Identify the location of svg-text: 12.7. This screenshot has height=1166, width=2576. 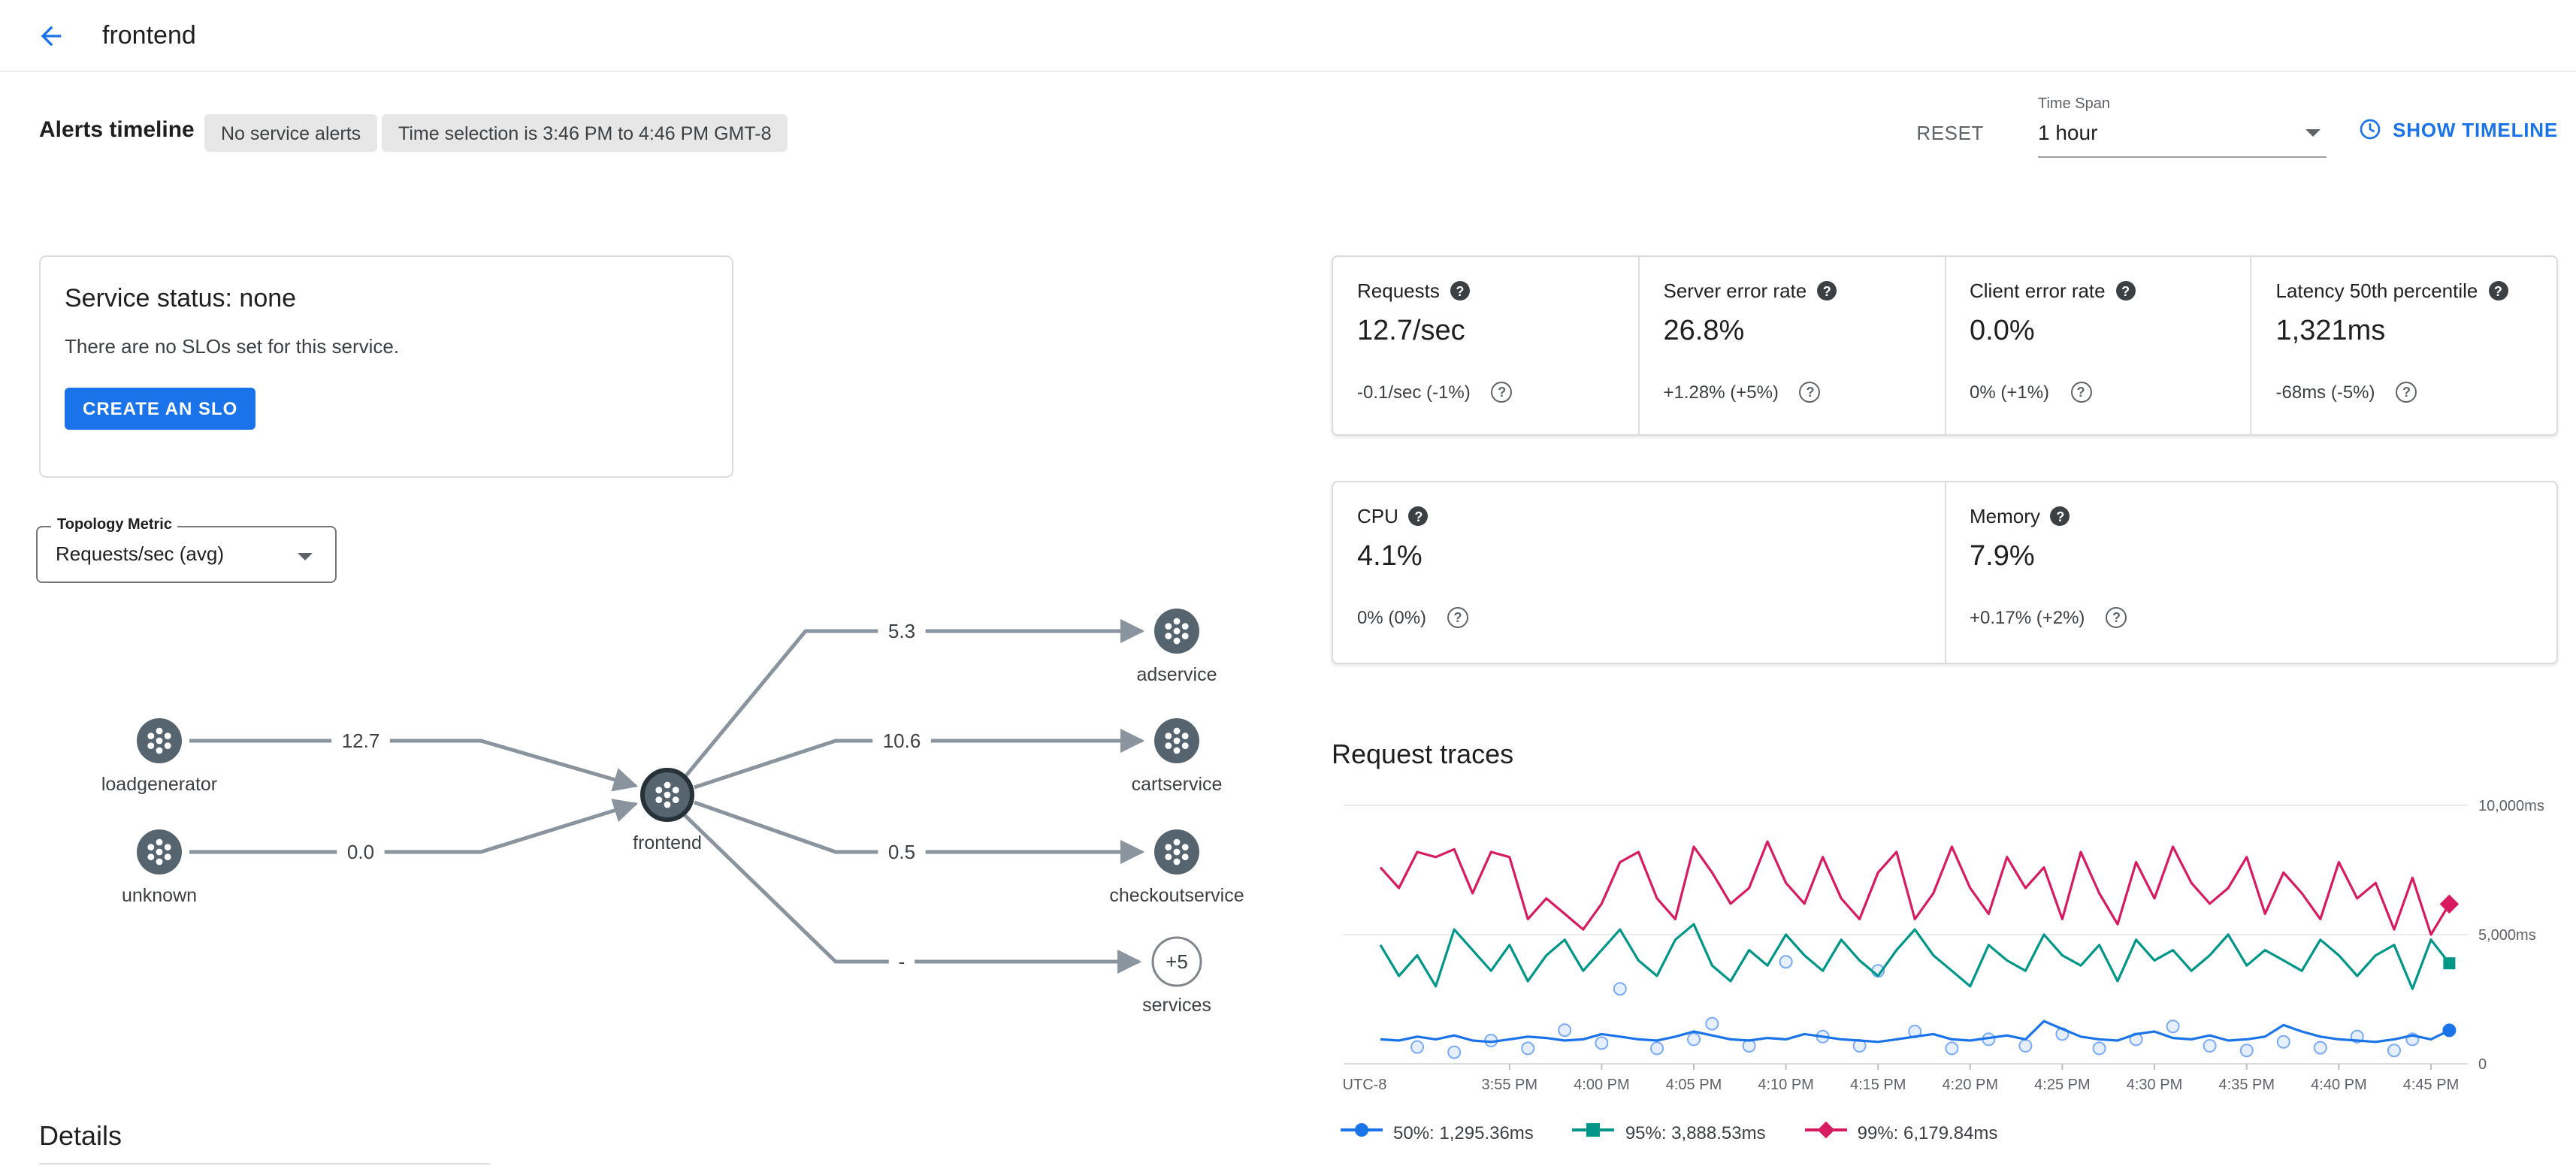
(361, 741).